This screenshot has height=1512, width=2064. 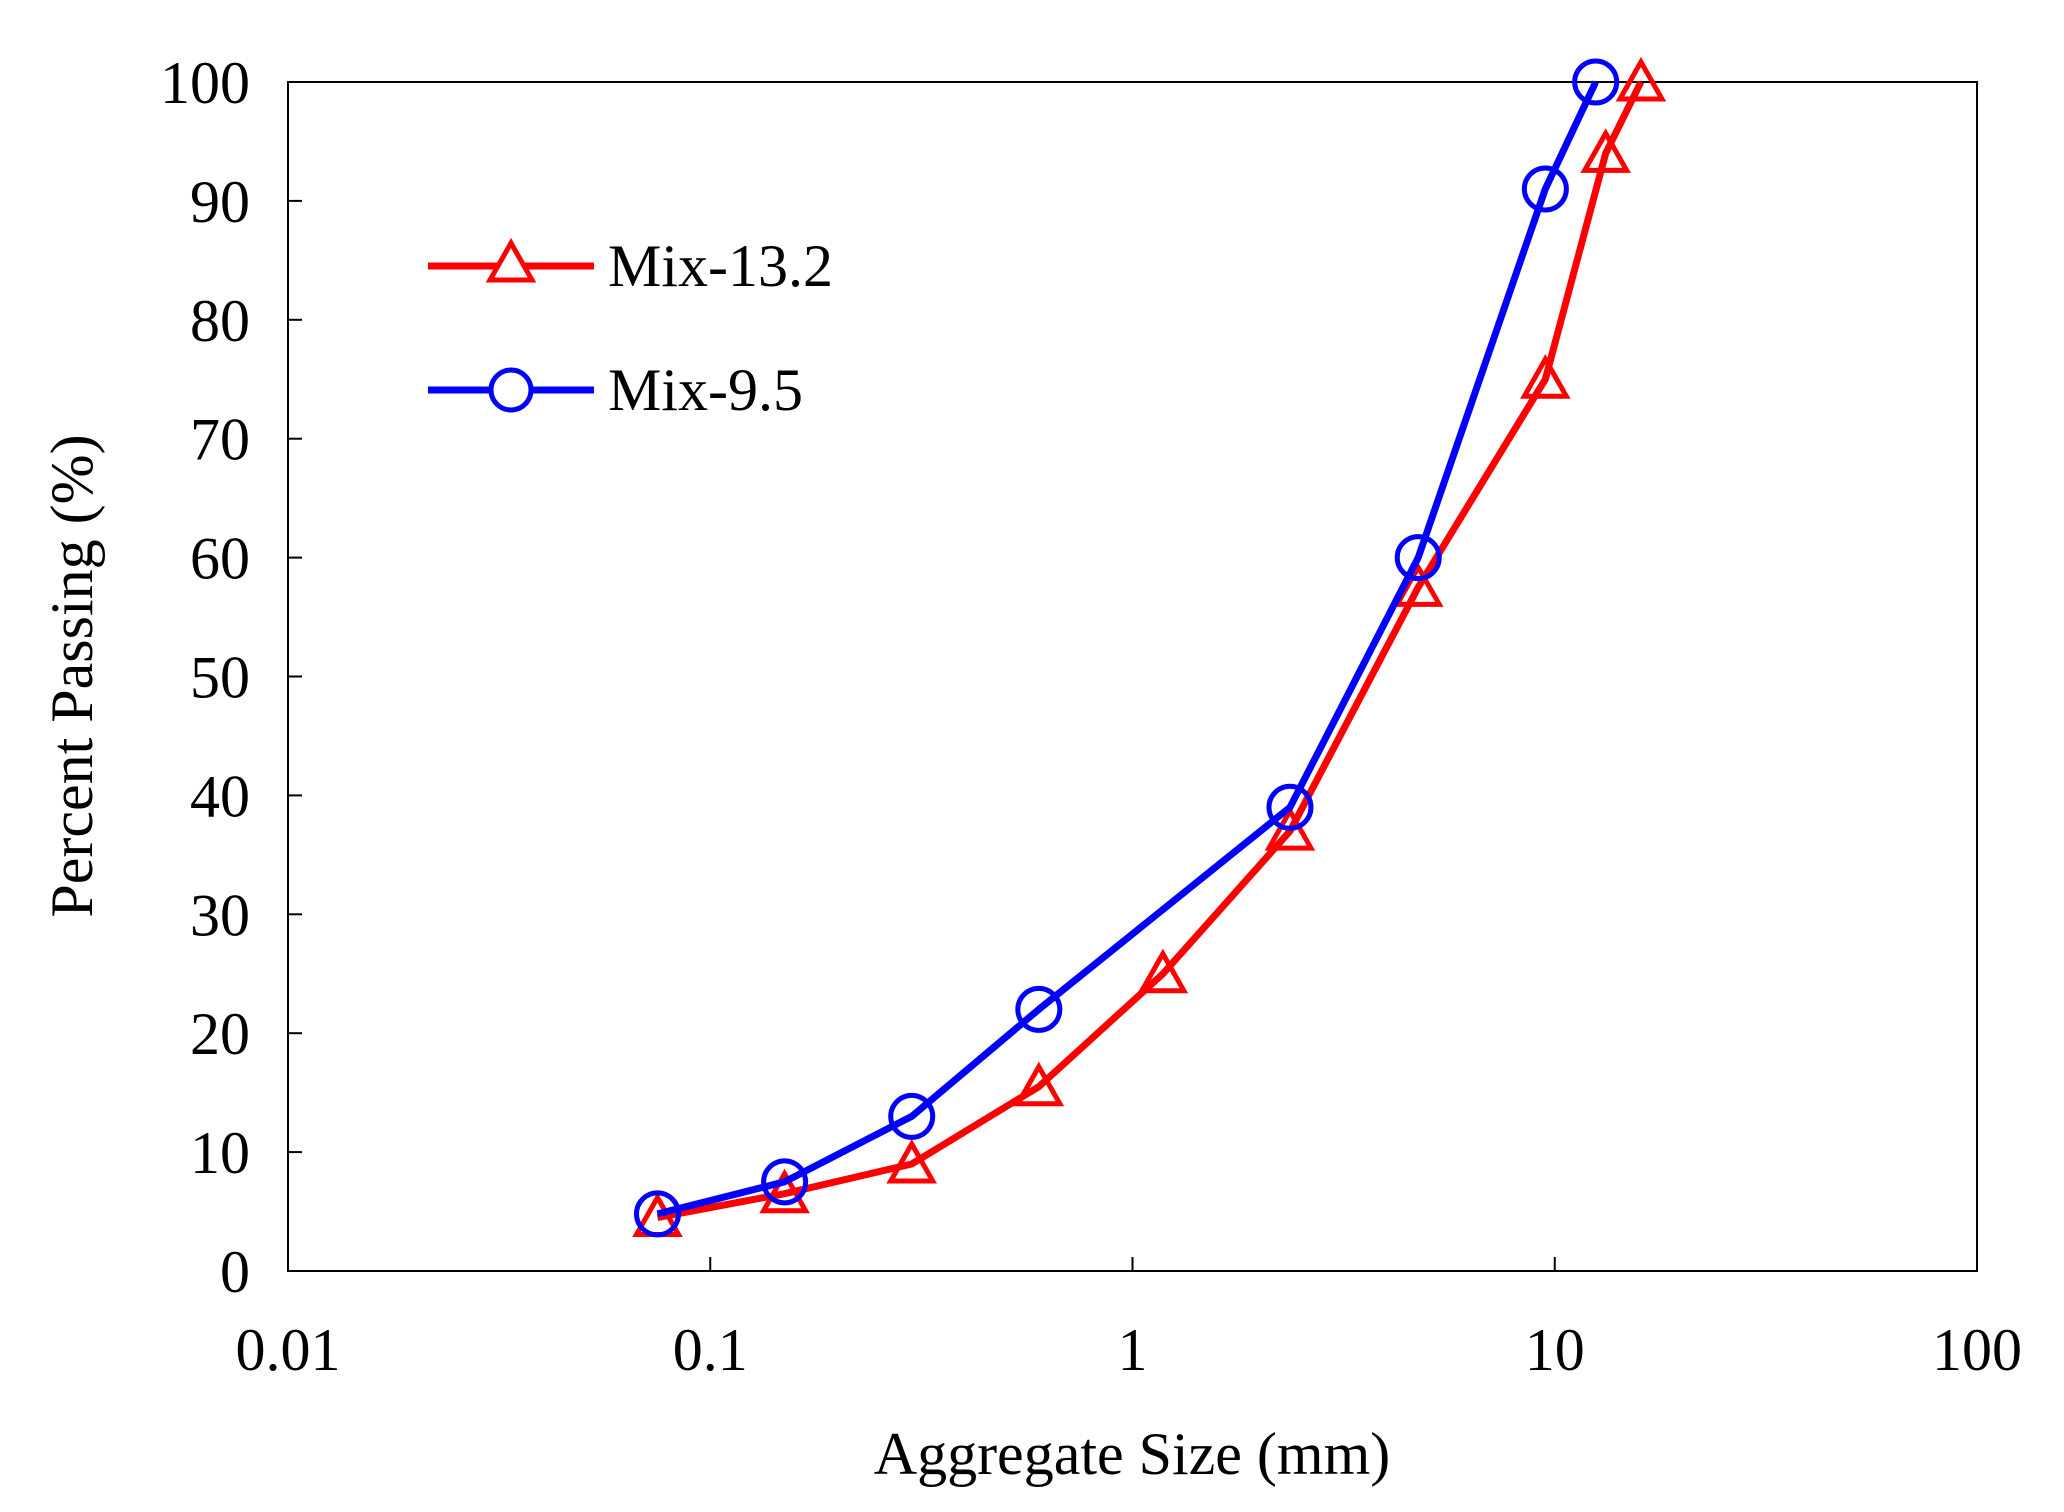 I want to click on y-tick-label: 40, so click(x=220, y=796).